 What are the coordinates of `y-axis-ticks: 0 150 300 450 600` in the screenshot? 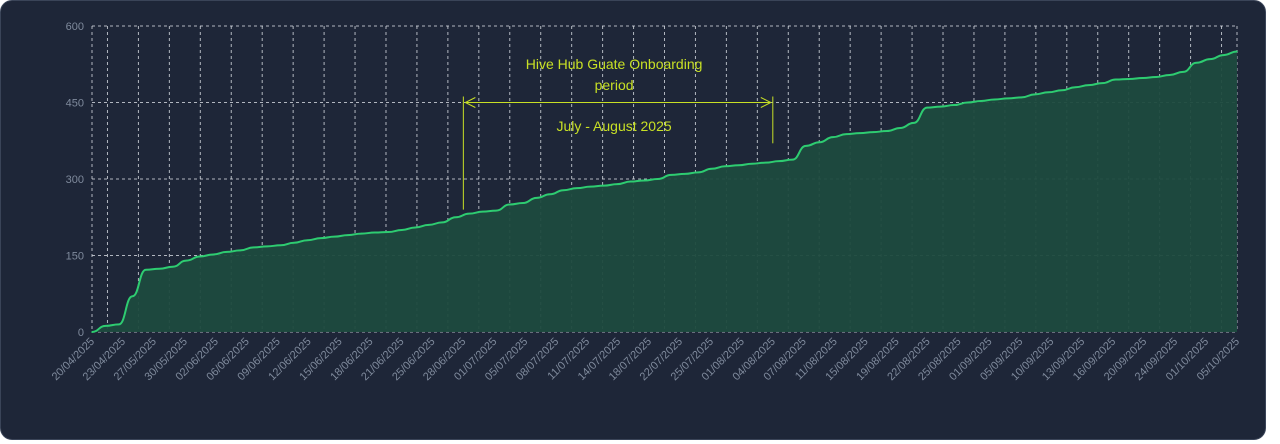 It's located at (75, 180).